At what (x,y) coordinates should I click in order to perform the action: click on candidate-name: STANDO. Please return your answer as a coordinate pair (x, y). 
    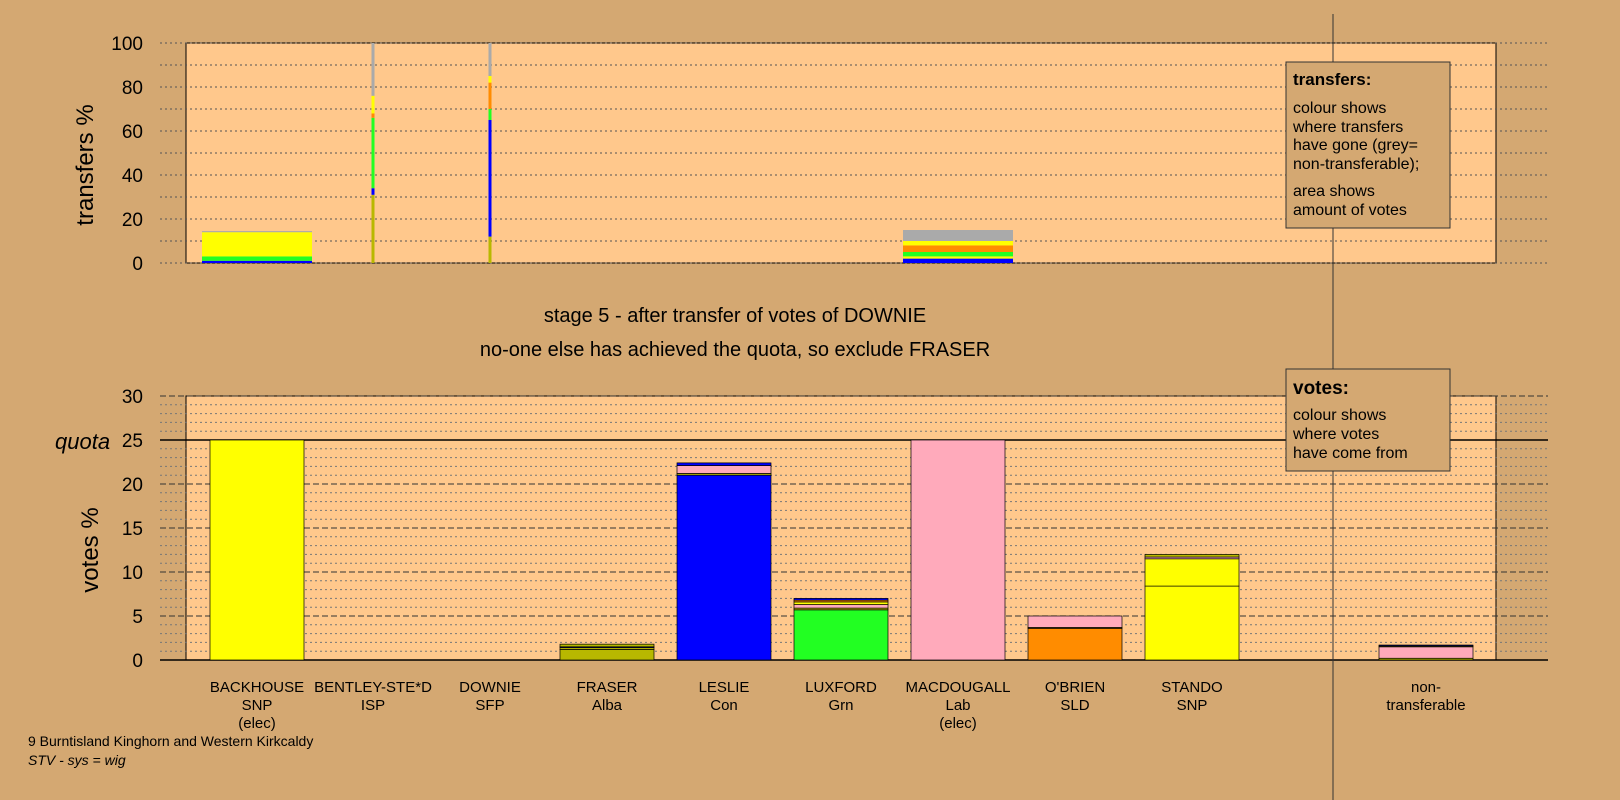
    Looking at the image, I should click on (1191, 687).